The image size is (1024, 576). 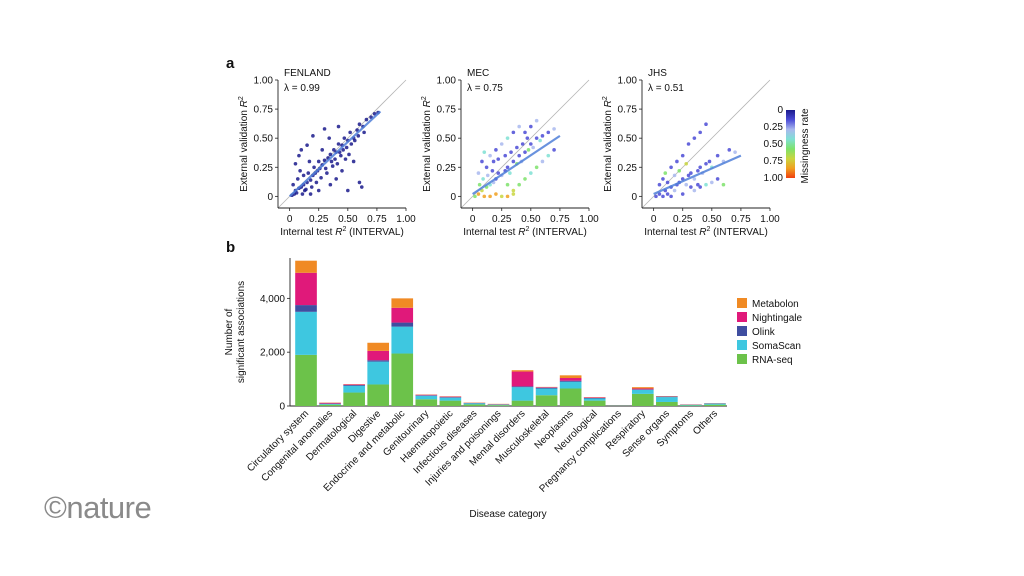 I want to click on colorbar-tick-label: 0.75, so click(x=774, y=161).